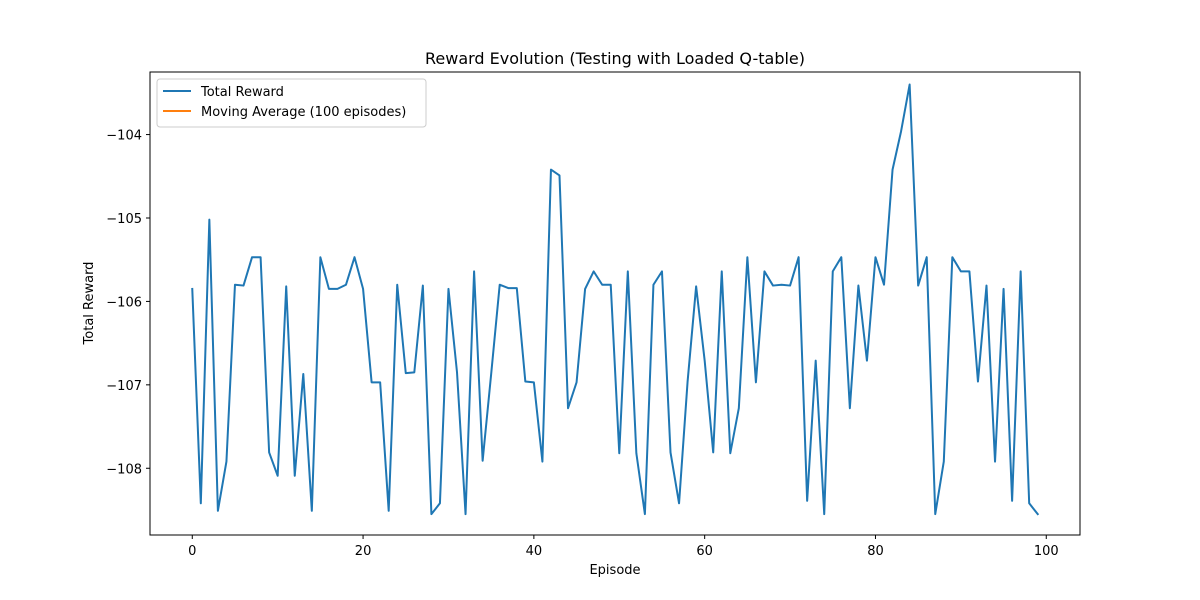  What do you see at coordinates (124, 219) in the screenshot?
I see `y-tick-label-3: −105` at bounding box center [124, 219].